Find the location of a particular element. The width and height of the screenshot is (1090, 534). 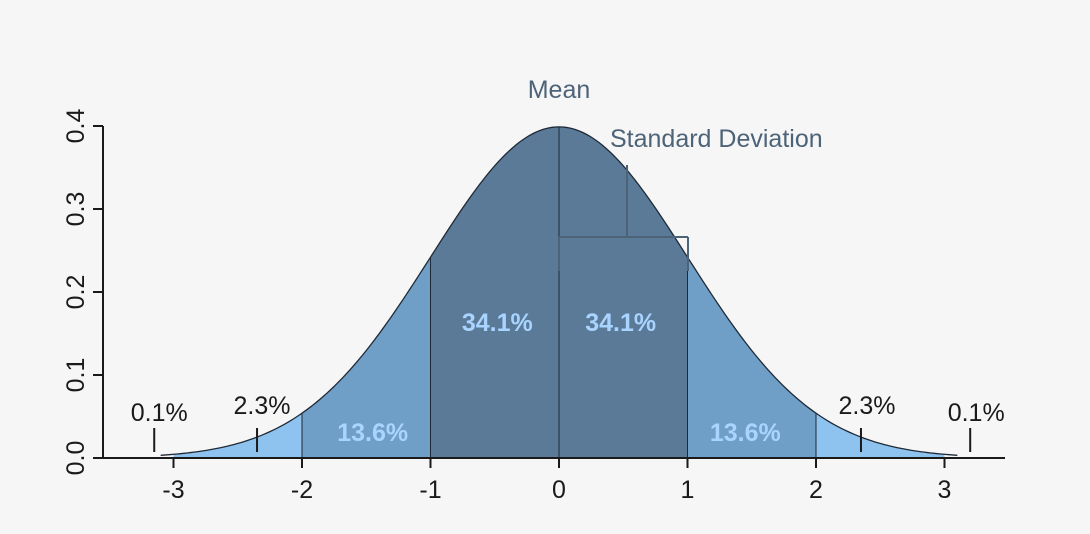

x-tick-label: -3 is located at coordinates (173, 490).